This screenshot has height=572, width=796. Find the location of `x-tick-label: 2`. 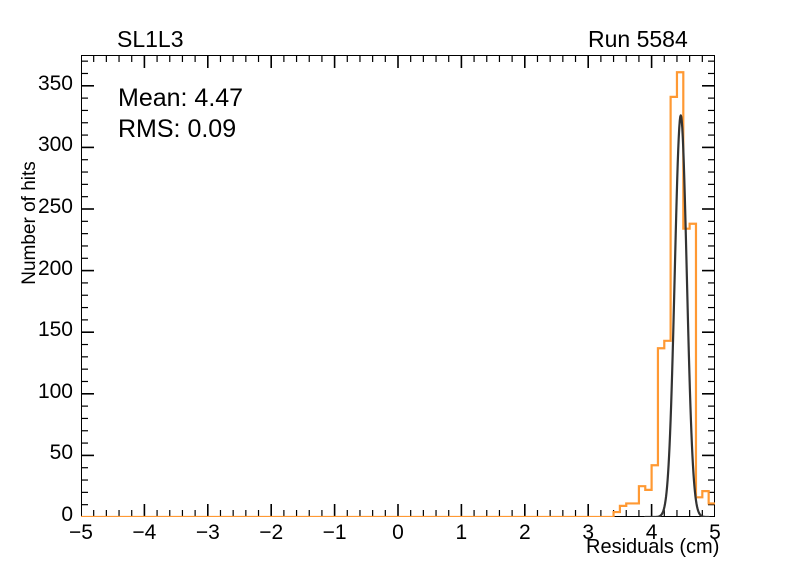

x-tick-label: 2 is located at coordinates (524, 532).